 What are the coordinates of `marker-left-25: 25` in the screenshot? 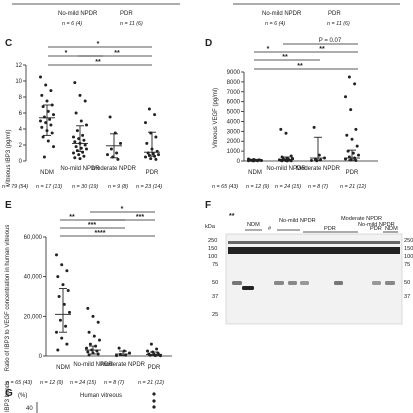 It's located at (215, 315).